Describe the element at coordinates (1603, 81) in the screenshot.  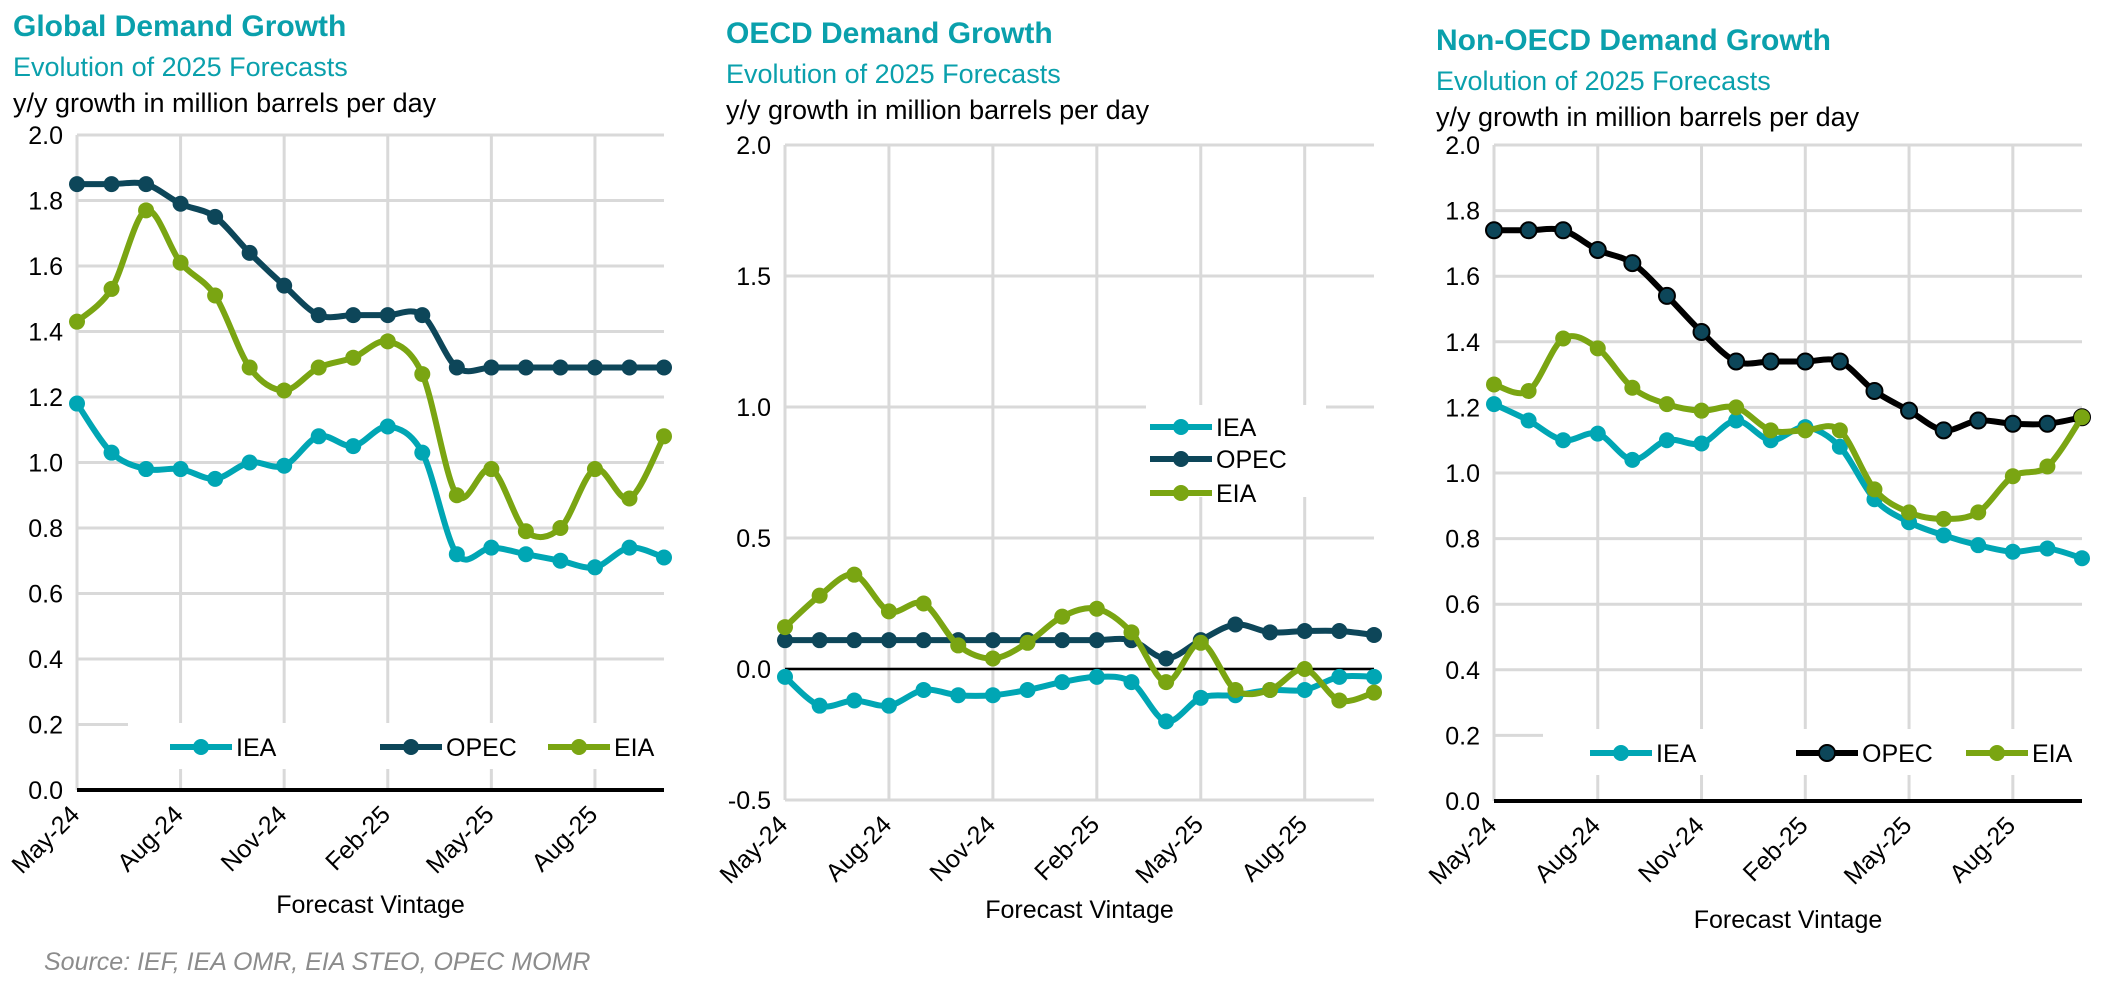
I see `chart-subtitle-nonoecd: Evolution of 2025 Forecasts` at that location.